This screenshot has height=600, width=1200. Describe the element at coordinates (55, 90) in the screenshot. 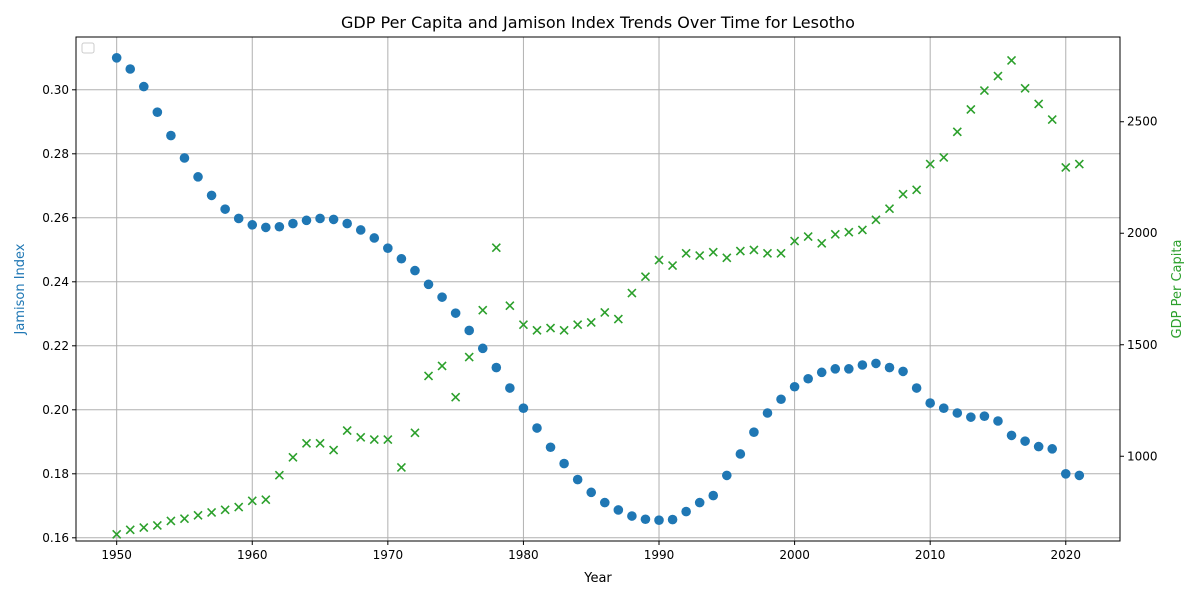

I see `y-left-tick-label: 0.30` at that location.